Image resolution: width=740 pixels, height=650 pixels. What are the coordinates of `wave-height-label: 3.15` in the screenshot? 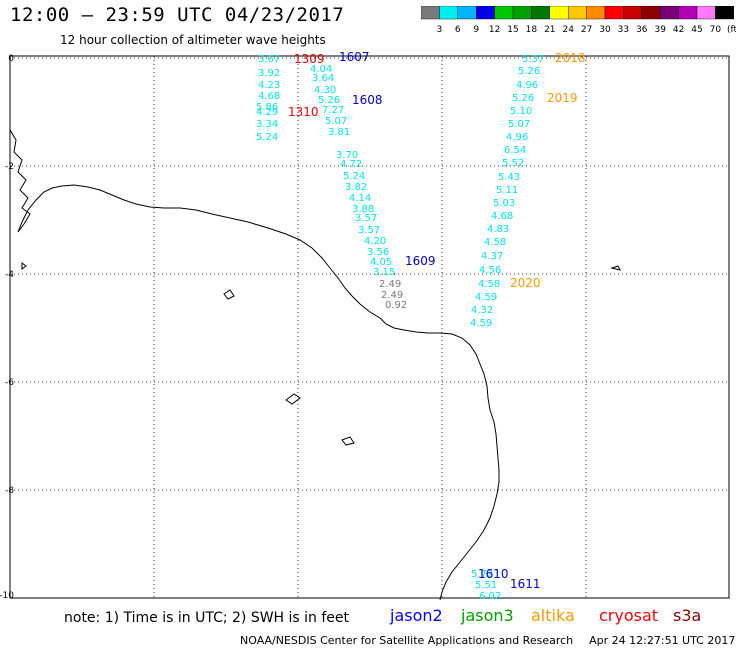 It's located at (384, 272).